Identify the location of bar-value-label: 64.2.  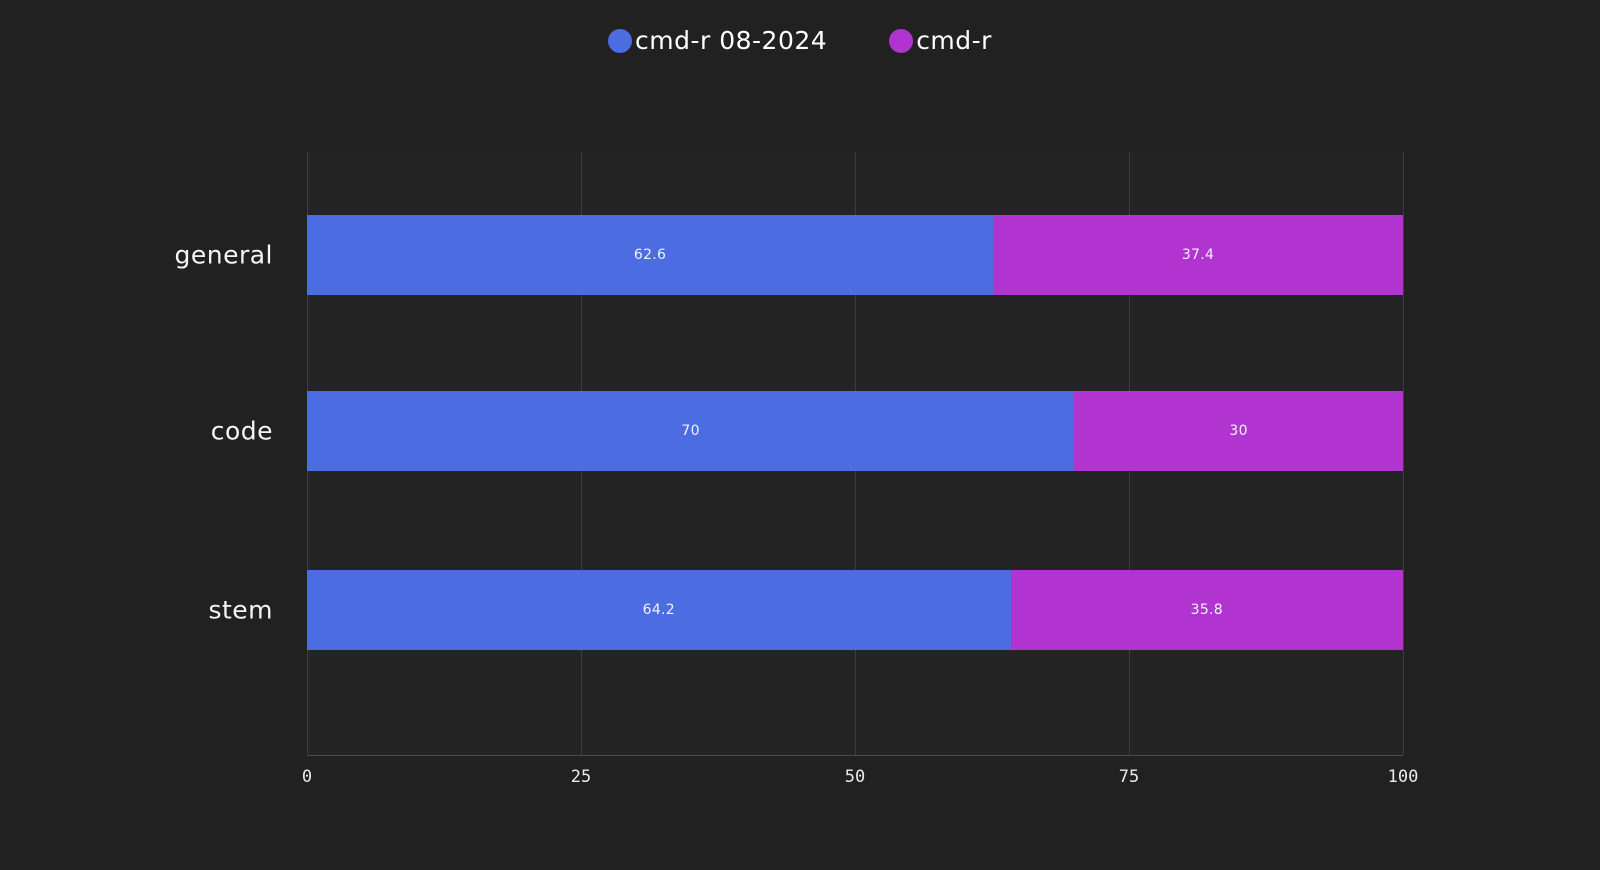
(658, 610).